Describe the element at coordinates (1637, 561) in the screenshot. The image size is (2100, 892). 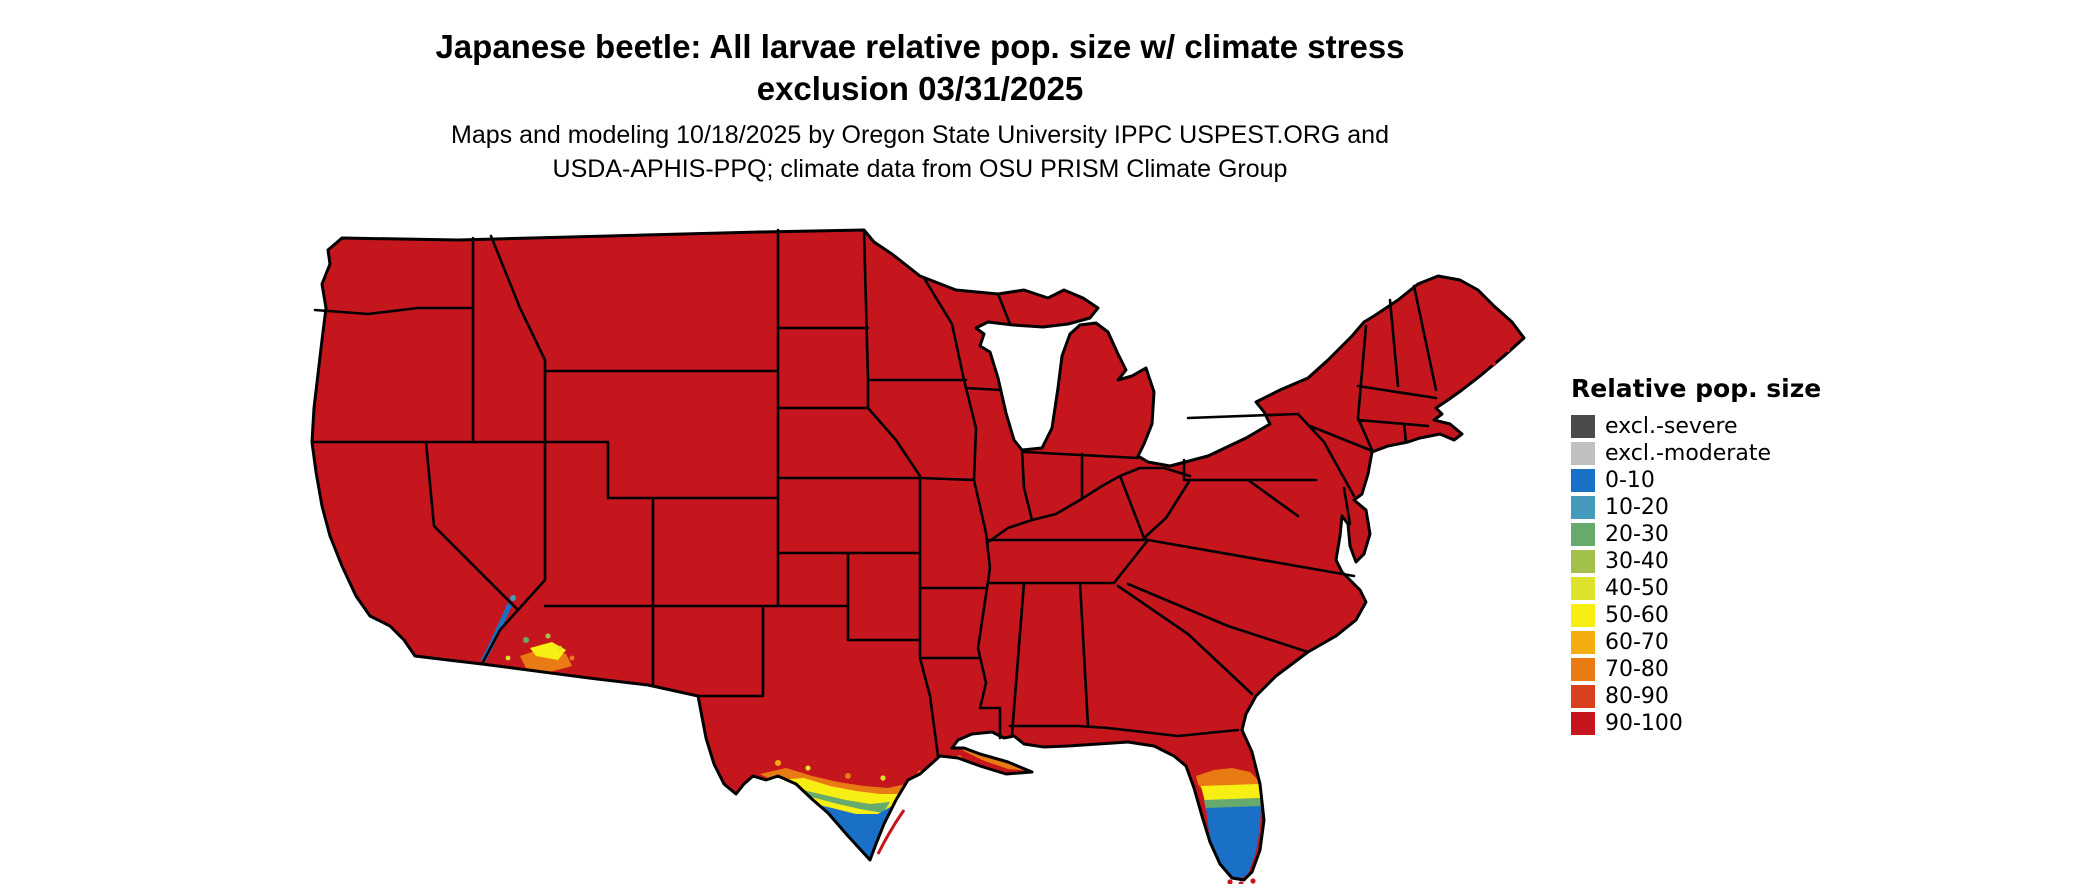
I see `legend-label: 30-40` at that location.